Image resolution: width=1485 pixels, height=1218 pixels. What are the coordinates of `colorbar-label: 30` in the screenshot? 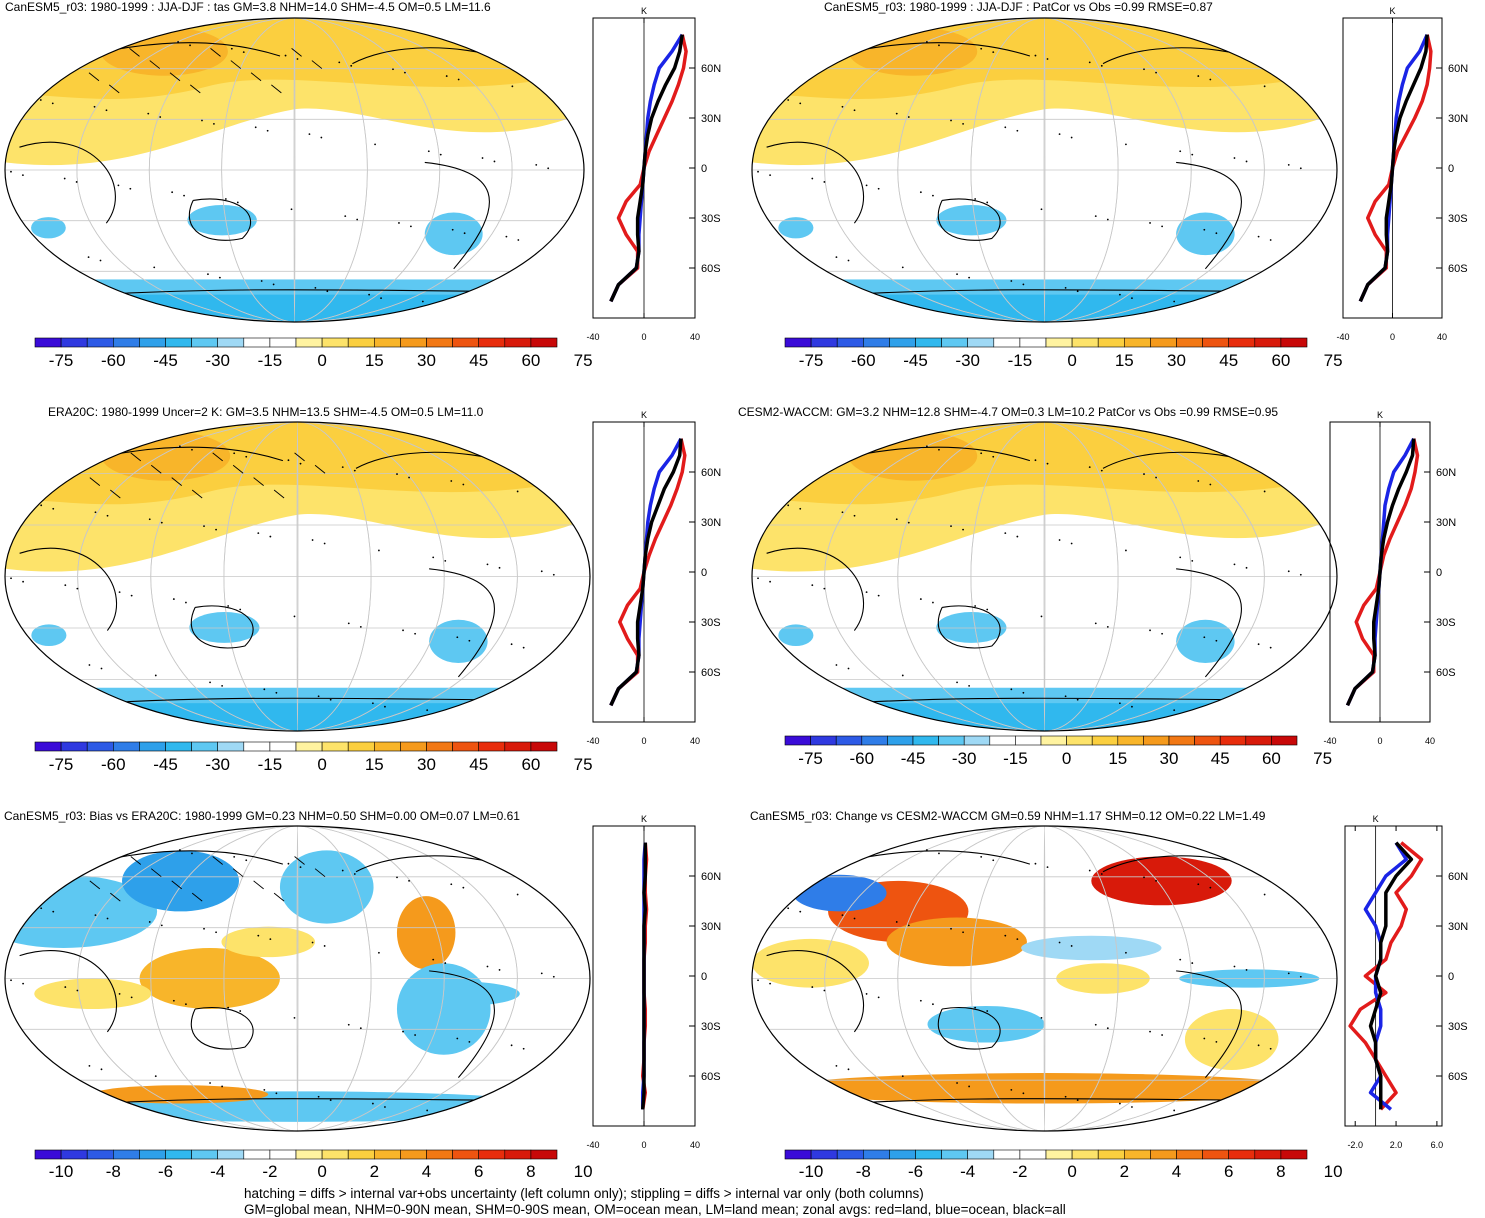 It's located at (1169, 758).